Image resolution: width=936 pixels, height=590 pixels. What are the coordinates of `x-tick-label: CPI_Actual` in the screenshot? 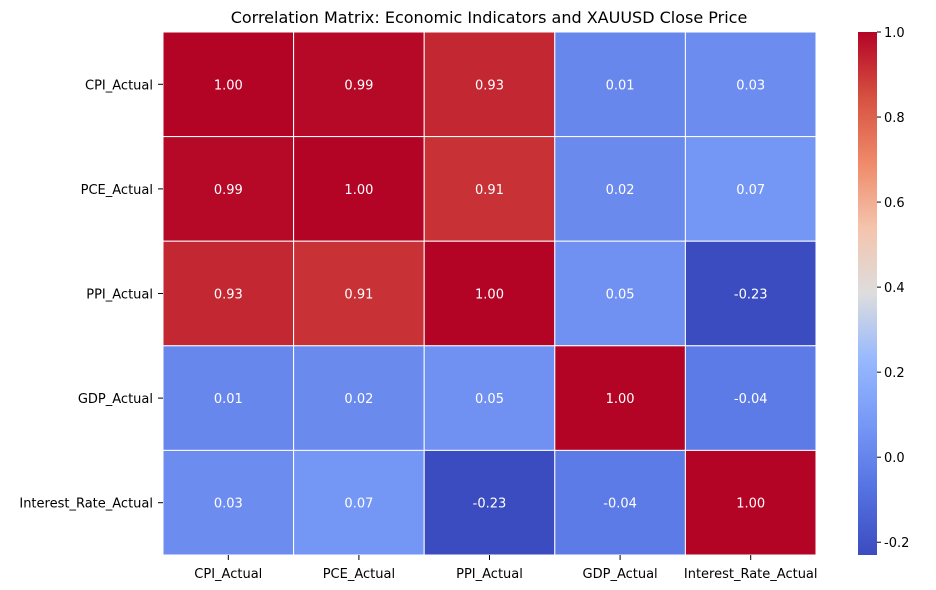 It's located at (228, 574).